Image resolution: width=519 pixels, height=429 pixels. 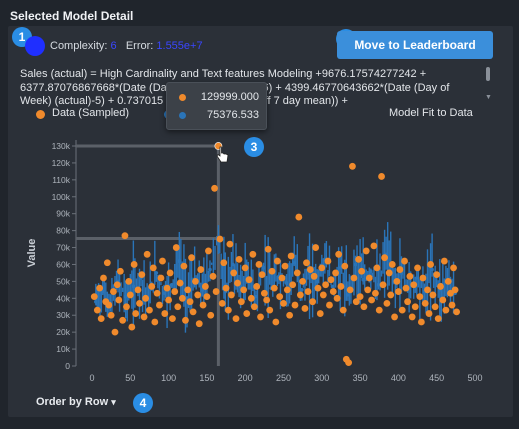 What do you see at coordinates (488, 74) in the screenshot?
I see `formula-scrollbar-thumb` at bounding box center [488, 74].